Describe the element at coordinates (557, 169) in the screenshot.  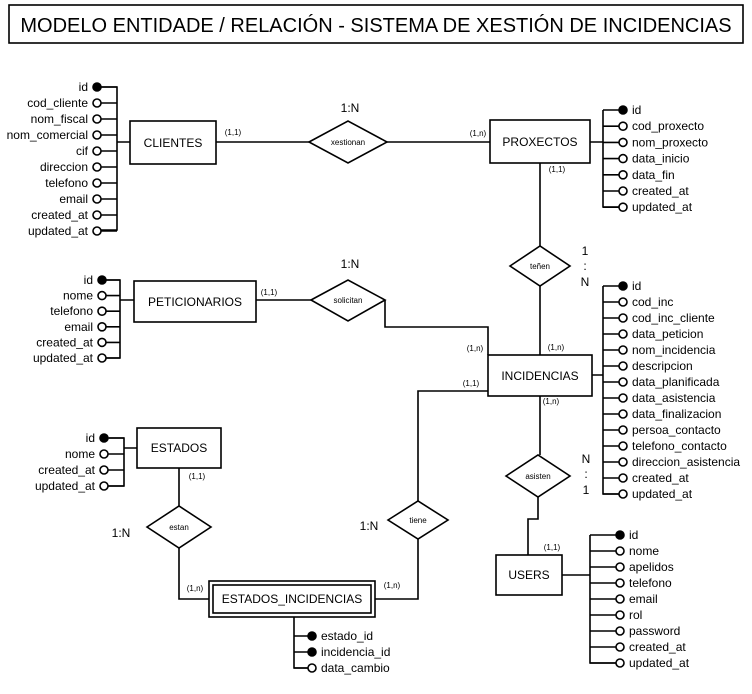
I see `card-proxectos-tenen: (1,1)` at that location.